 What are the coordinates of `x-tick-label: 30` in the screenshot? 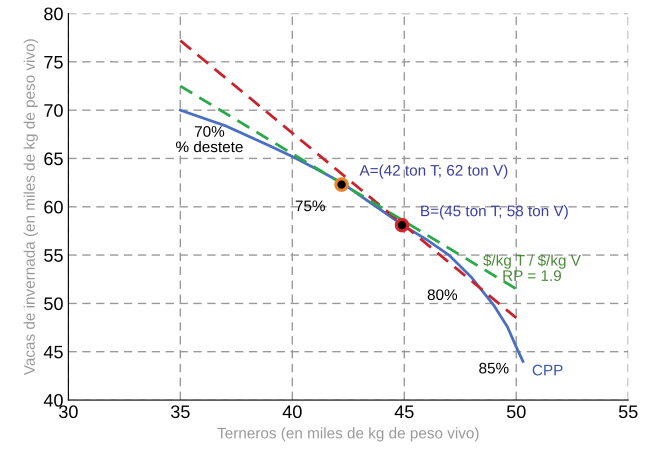 It's located at (68, 411).